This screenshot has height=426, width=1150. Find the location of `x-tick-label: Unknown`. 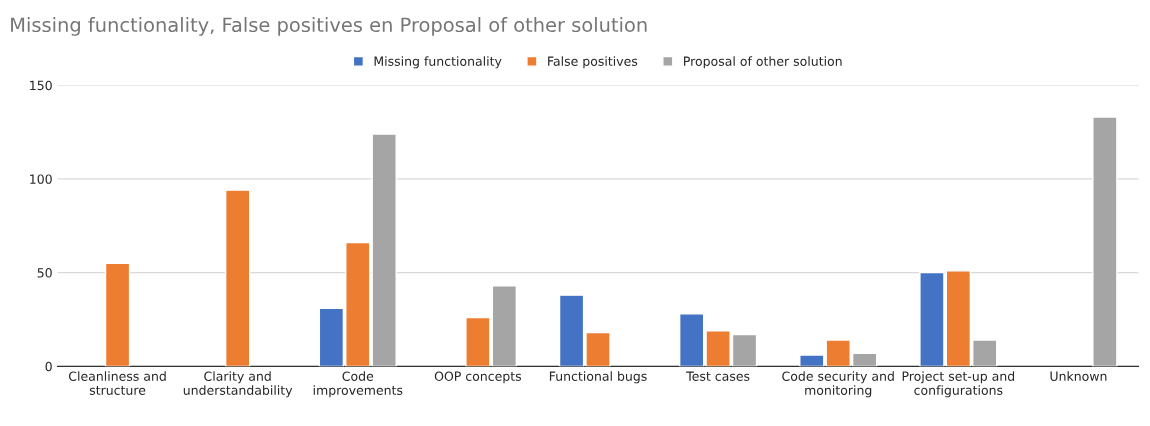

x-tick-label: Unknown is located at coordinates (1078, 376).